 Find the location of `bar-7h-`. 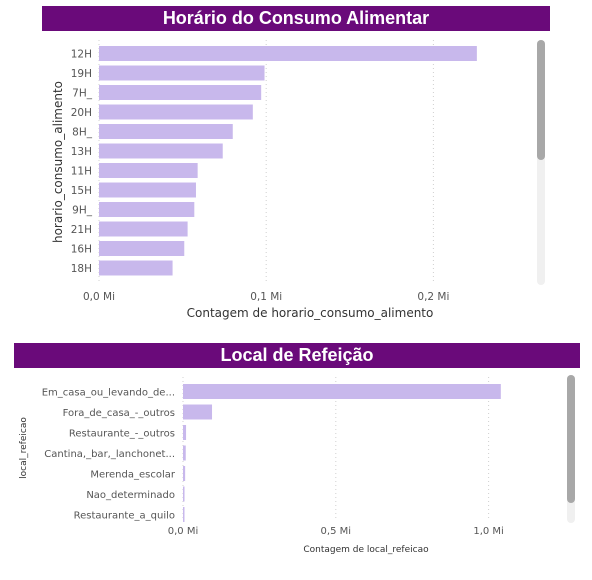

bar-7h- is located at coordinates (180, 92).